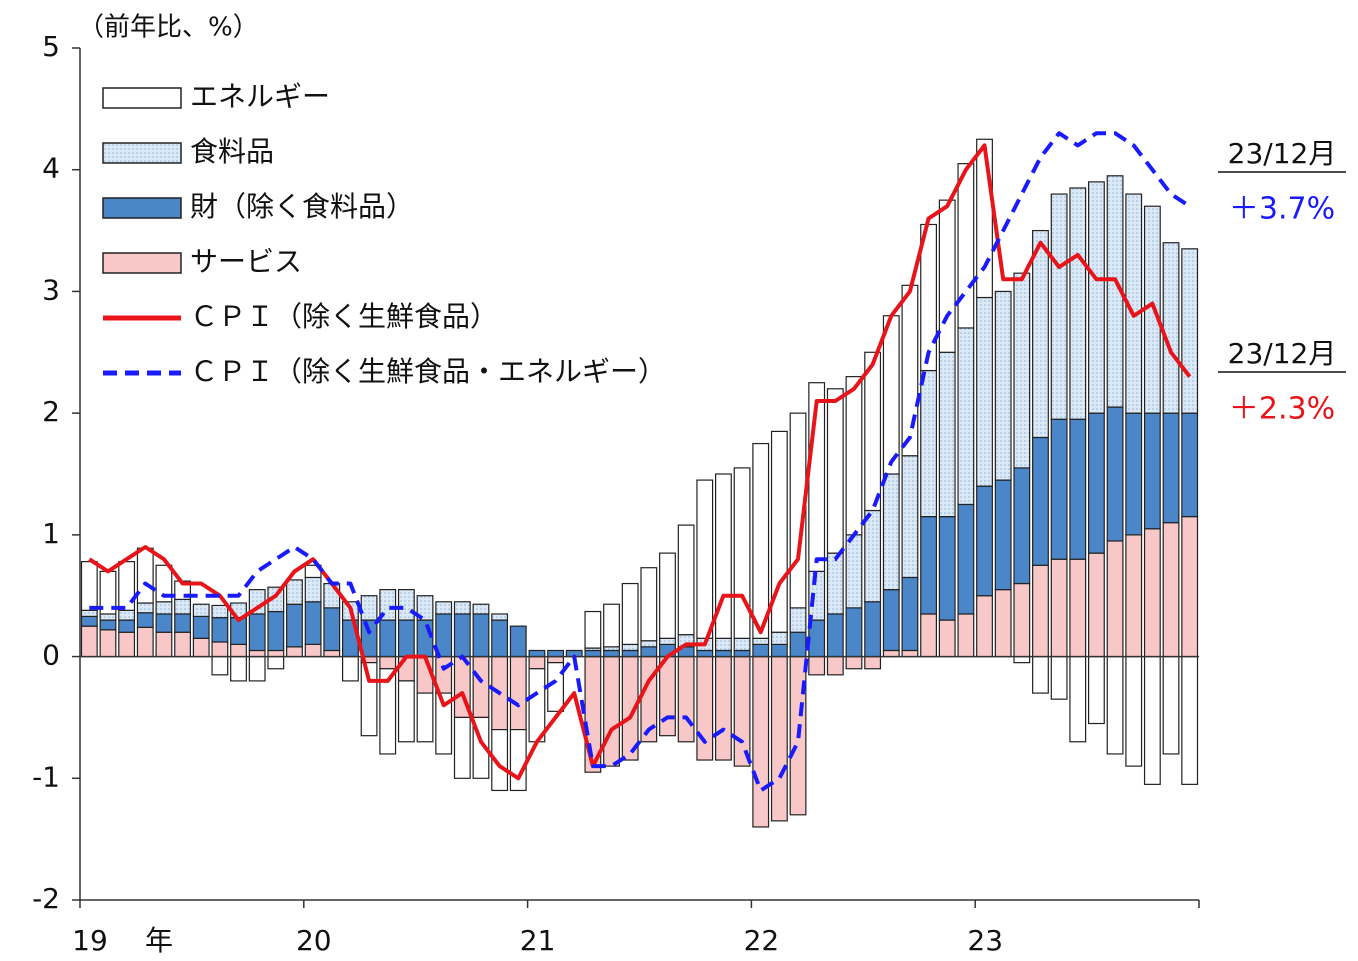 This screenshot has height=961, width=1358. Describe the element at coordinates (762, 940) in the screenshot. I see `x-tick-label: 22` at that location.